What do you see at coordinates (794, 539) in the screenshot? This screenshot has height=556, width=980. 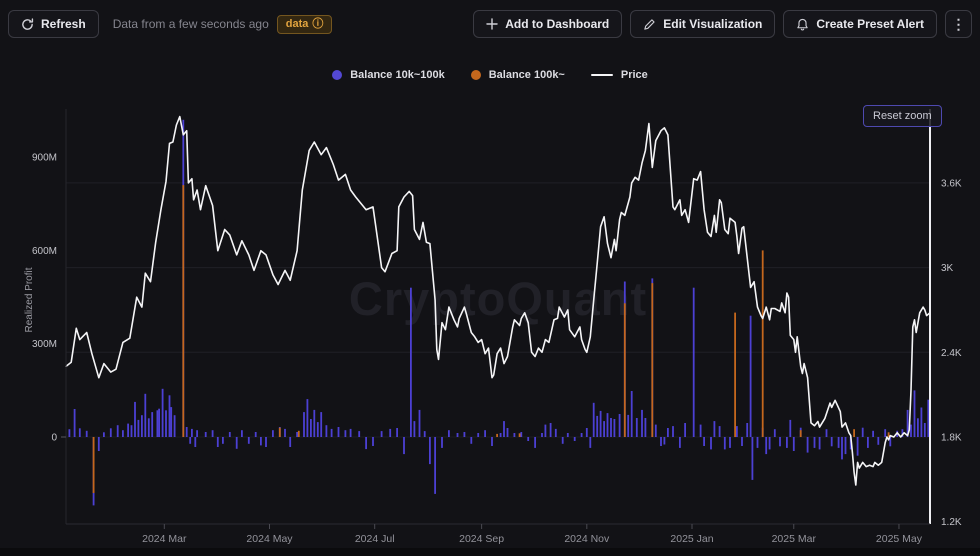 I see `x-tick-label: 2025 Mar` at bounding box center [794, 539].